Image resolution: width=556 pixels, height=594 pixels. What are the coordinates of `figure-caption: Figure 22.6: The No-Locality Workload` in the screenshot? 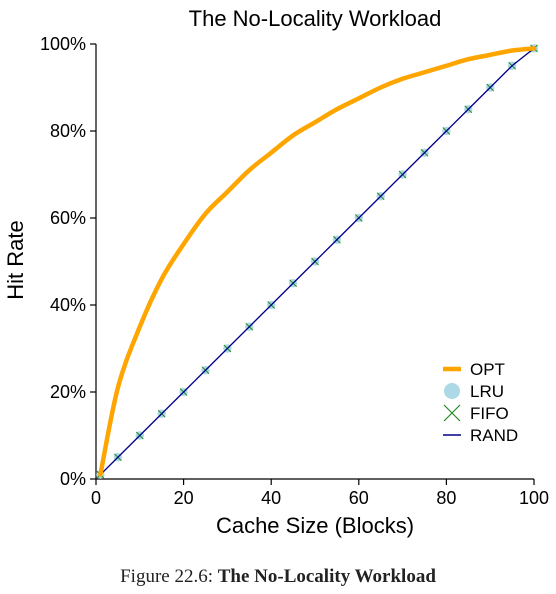 It's located at (278, 577).